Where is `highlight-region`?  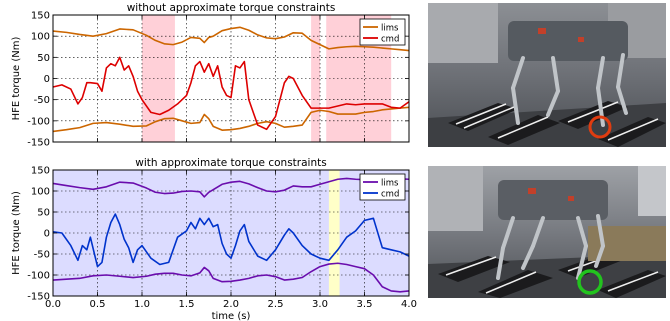
highlight-region is located at coordinates (315, 78).